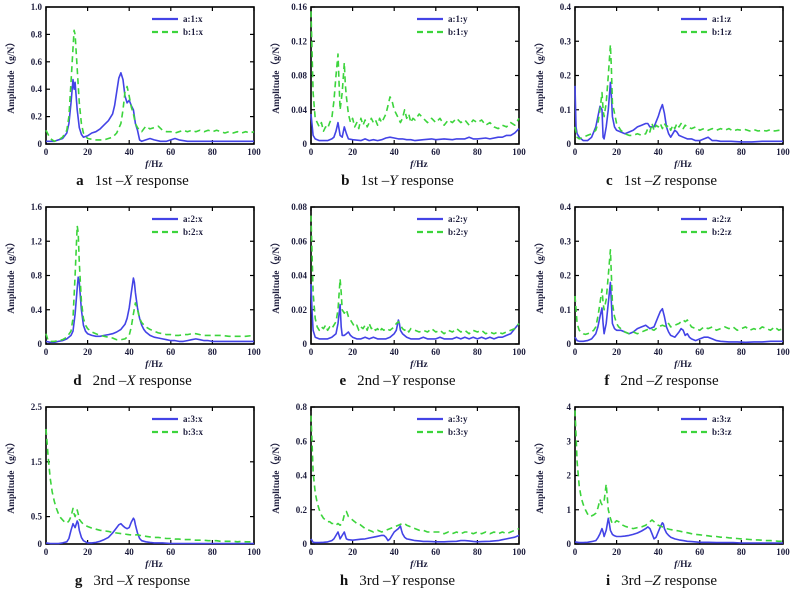 The width and height of the screenshot is (793, 608). Describe the element at coordinates (149, 485) in the screenshot. I see `series-b-3-x-line` at that location.